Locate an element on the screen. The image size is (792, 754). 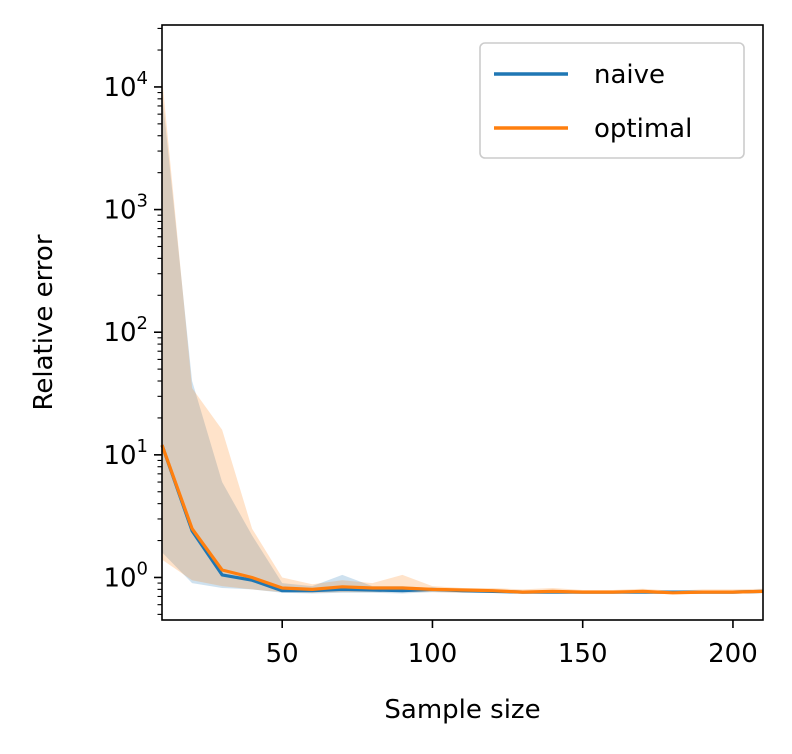
y-tick-label: 10³ is located at coordinates (125, 208).